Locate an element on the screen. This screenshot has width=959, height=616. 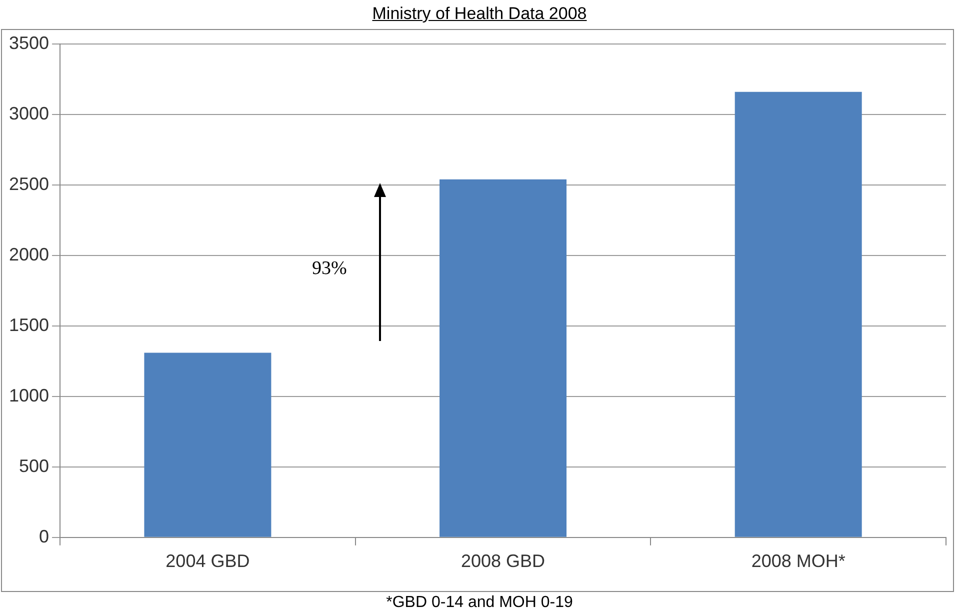
x-tick-label: 2008 MOH* is located at coordinates (798, 561).